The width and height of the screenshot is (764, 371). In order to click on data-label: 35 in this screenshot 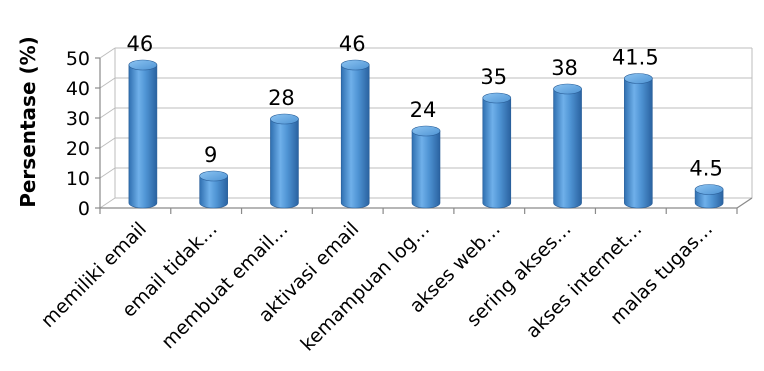, I will do `click(493, 77)`.